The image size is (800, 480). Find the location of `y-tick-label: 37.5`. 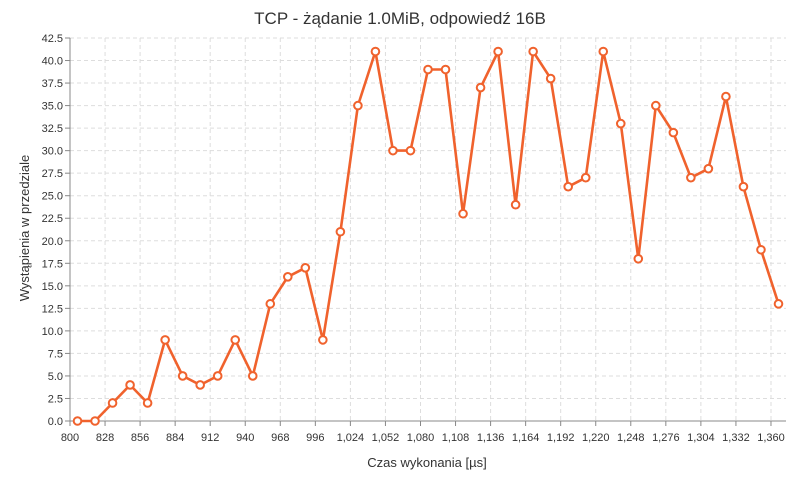

y-tick-label: 37.5 is located at coordinates (52, 84).